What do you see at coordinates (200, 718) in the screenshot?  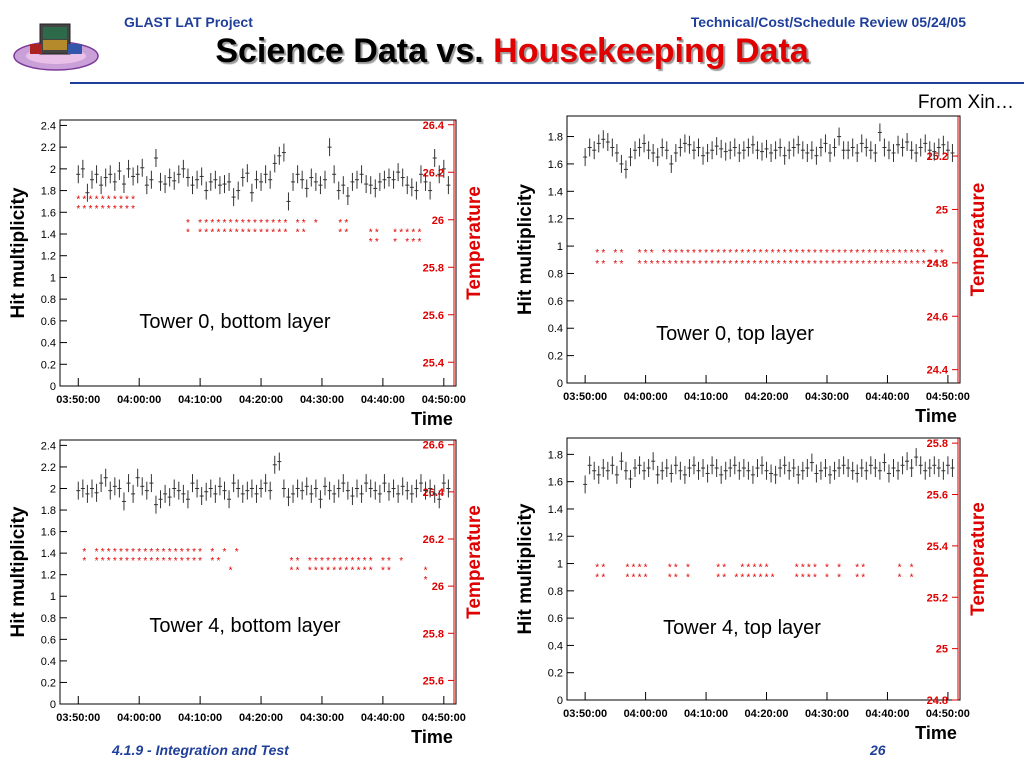 I see `x-tick-label: 04:10:00` at bounding box center [200, 718].